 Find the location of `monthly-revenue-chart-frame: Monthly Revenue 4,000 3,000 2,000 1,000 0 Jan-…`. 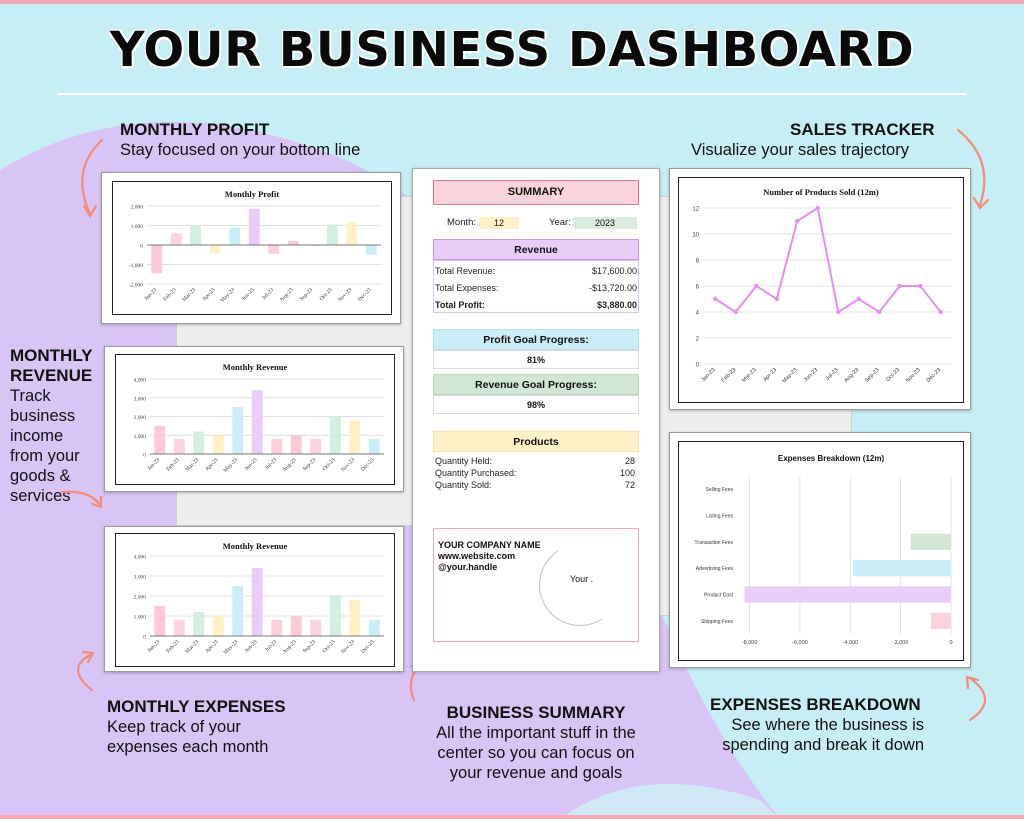

monthly-revenue-chart-frame: Monthly Revenue 4,000 3,000 2,000 1,000 0 Jan-… is located at coordinates (255, 419).